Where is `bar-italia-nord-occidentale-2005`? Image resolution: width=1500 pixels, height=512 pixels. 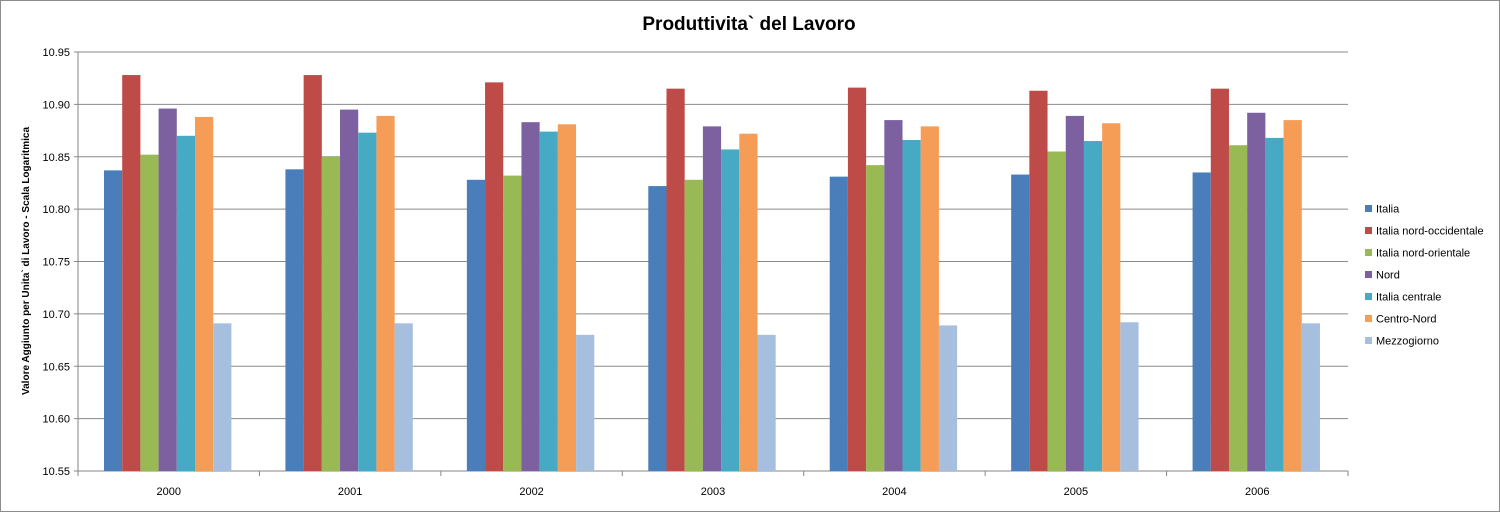
bar-italia-nord-occidentale-2005 is located at coordinates (1038, 280).